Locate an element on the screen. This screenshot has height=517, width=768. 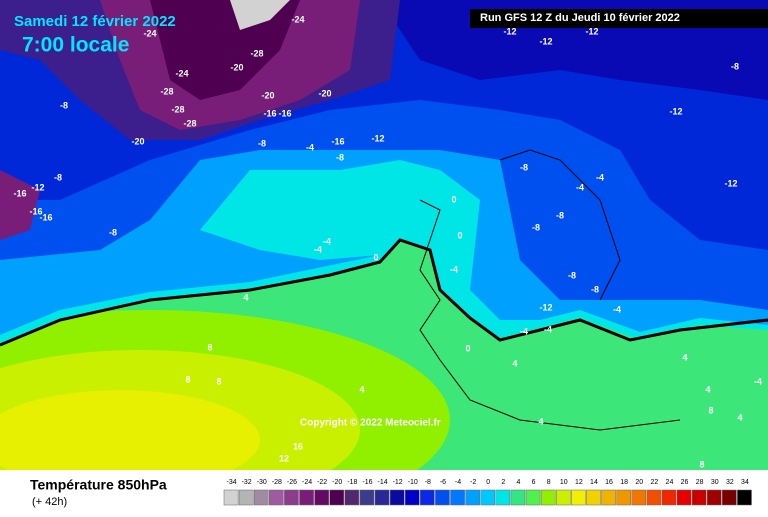
scale-label: 22 is located at coordinates (654, 482).